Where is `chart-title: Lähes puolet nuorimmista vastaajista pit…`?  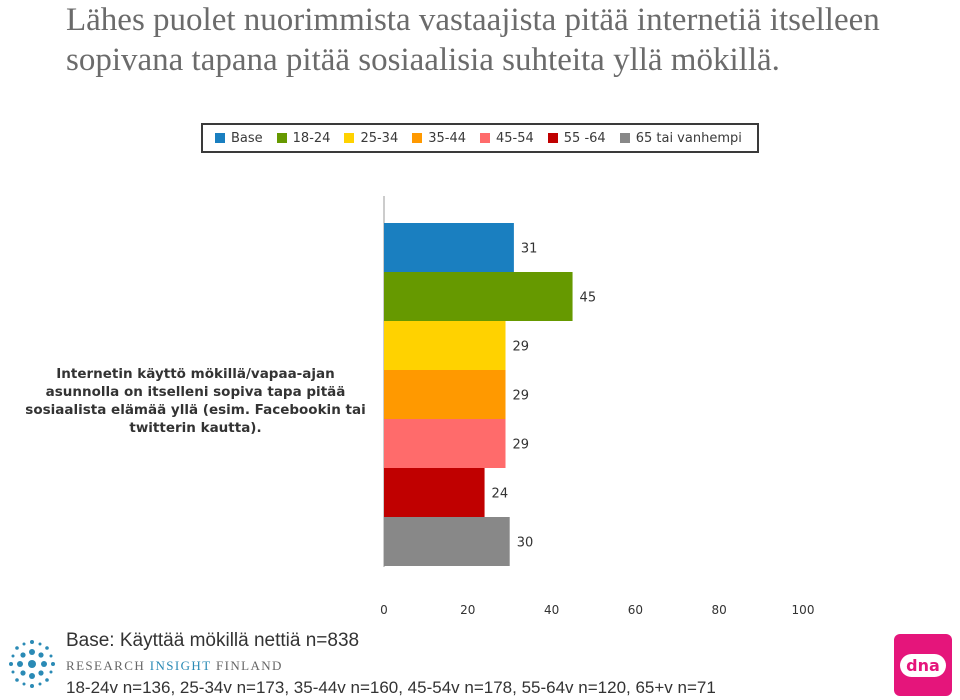
chart-title: Lähes puolet nuorimmista vastaajista pit… is located at coordinates (473, 40).